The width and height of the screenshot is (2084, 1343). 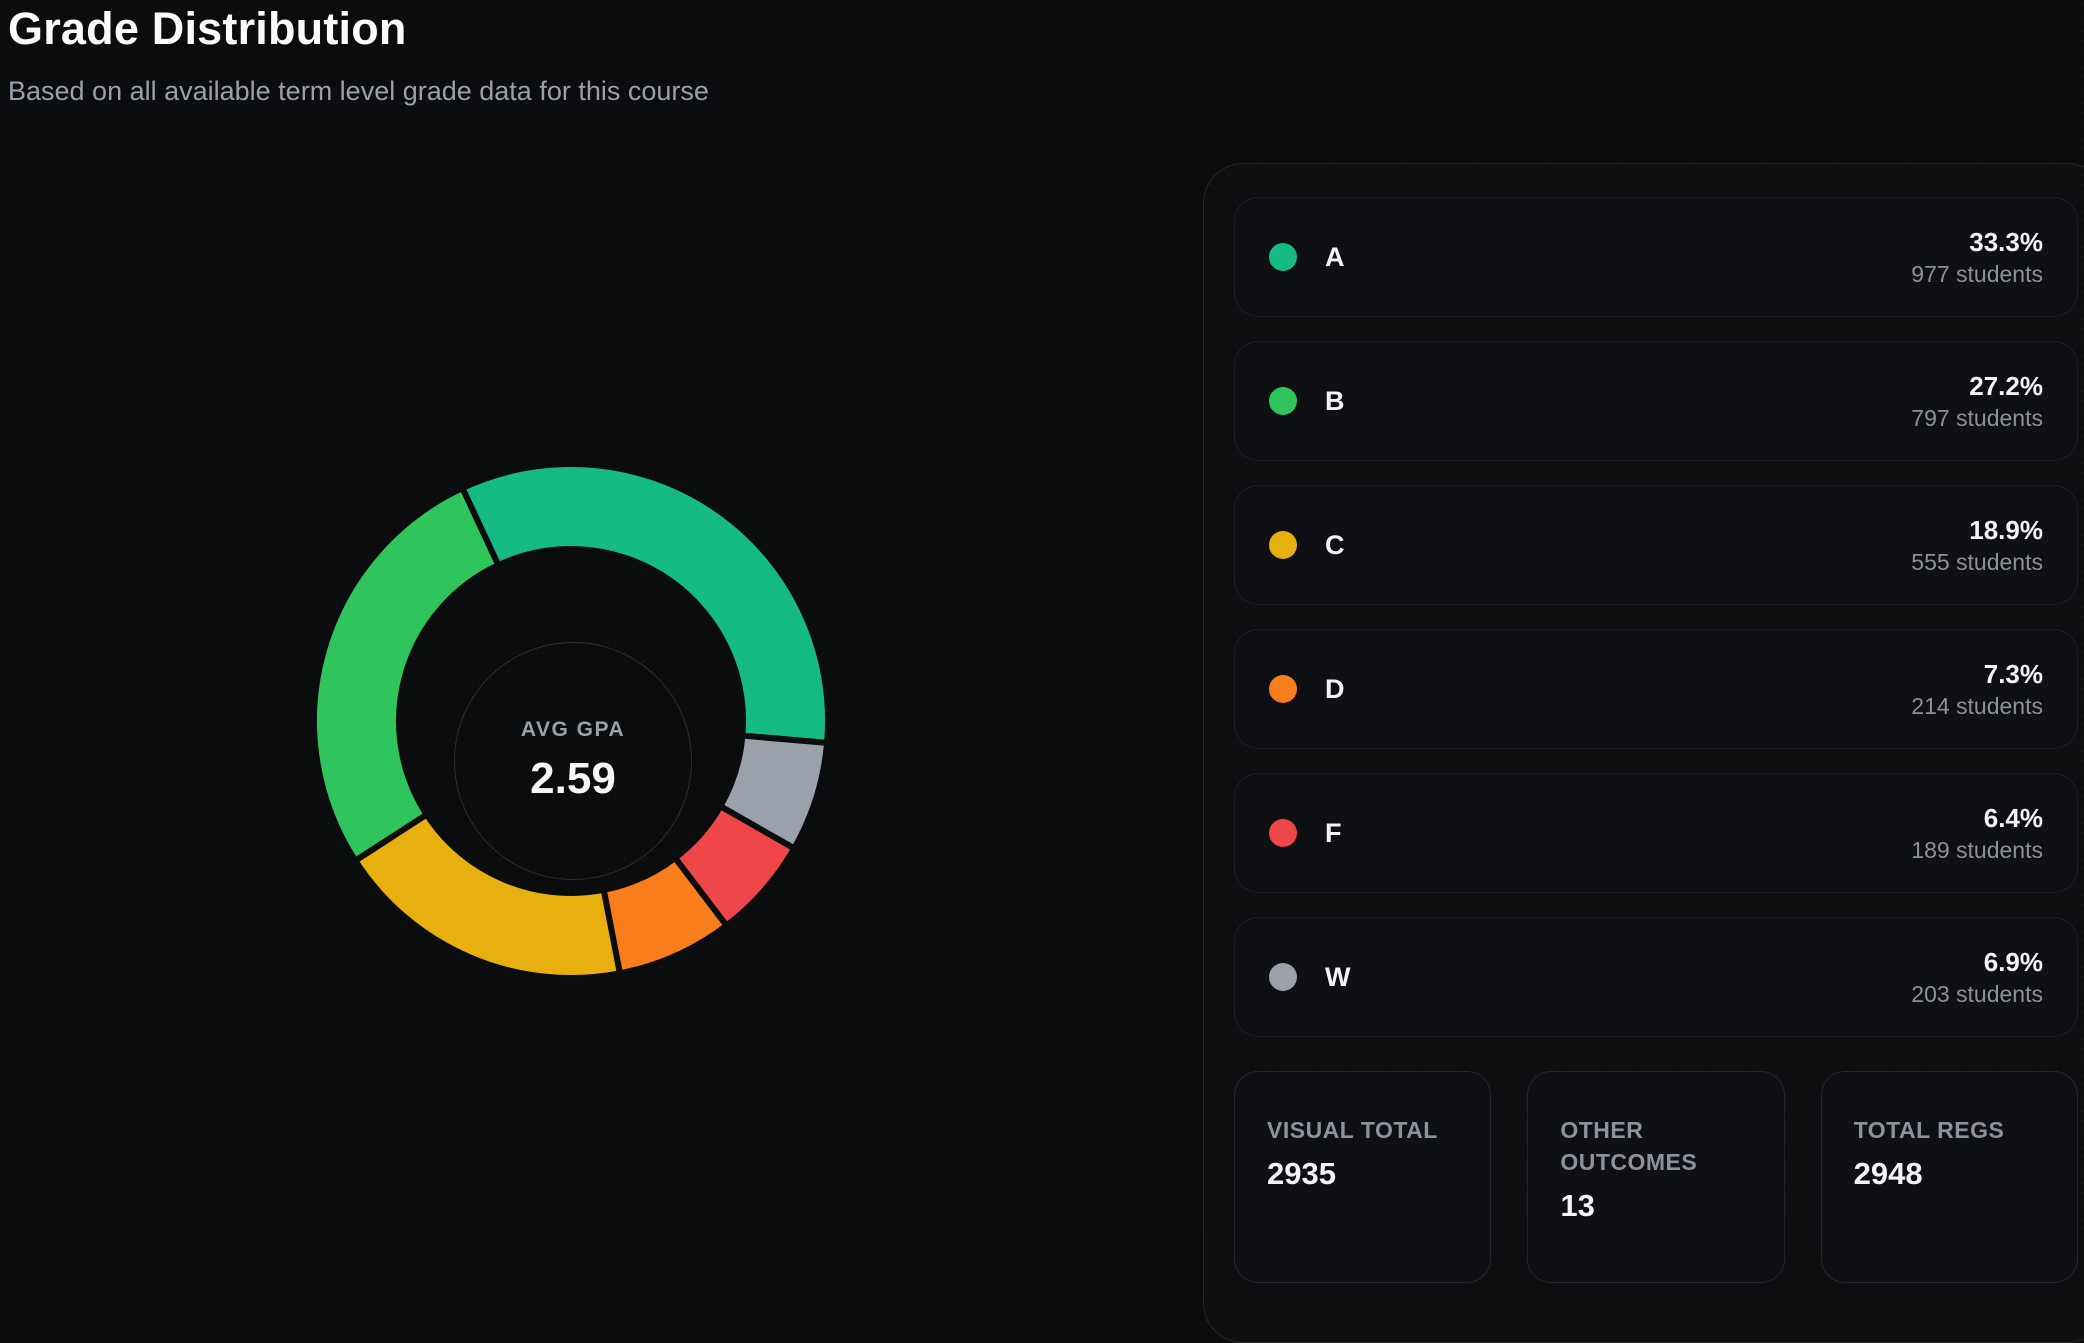 I want to click on grade-f-label: F, so click(x=1333, y=832).